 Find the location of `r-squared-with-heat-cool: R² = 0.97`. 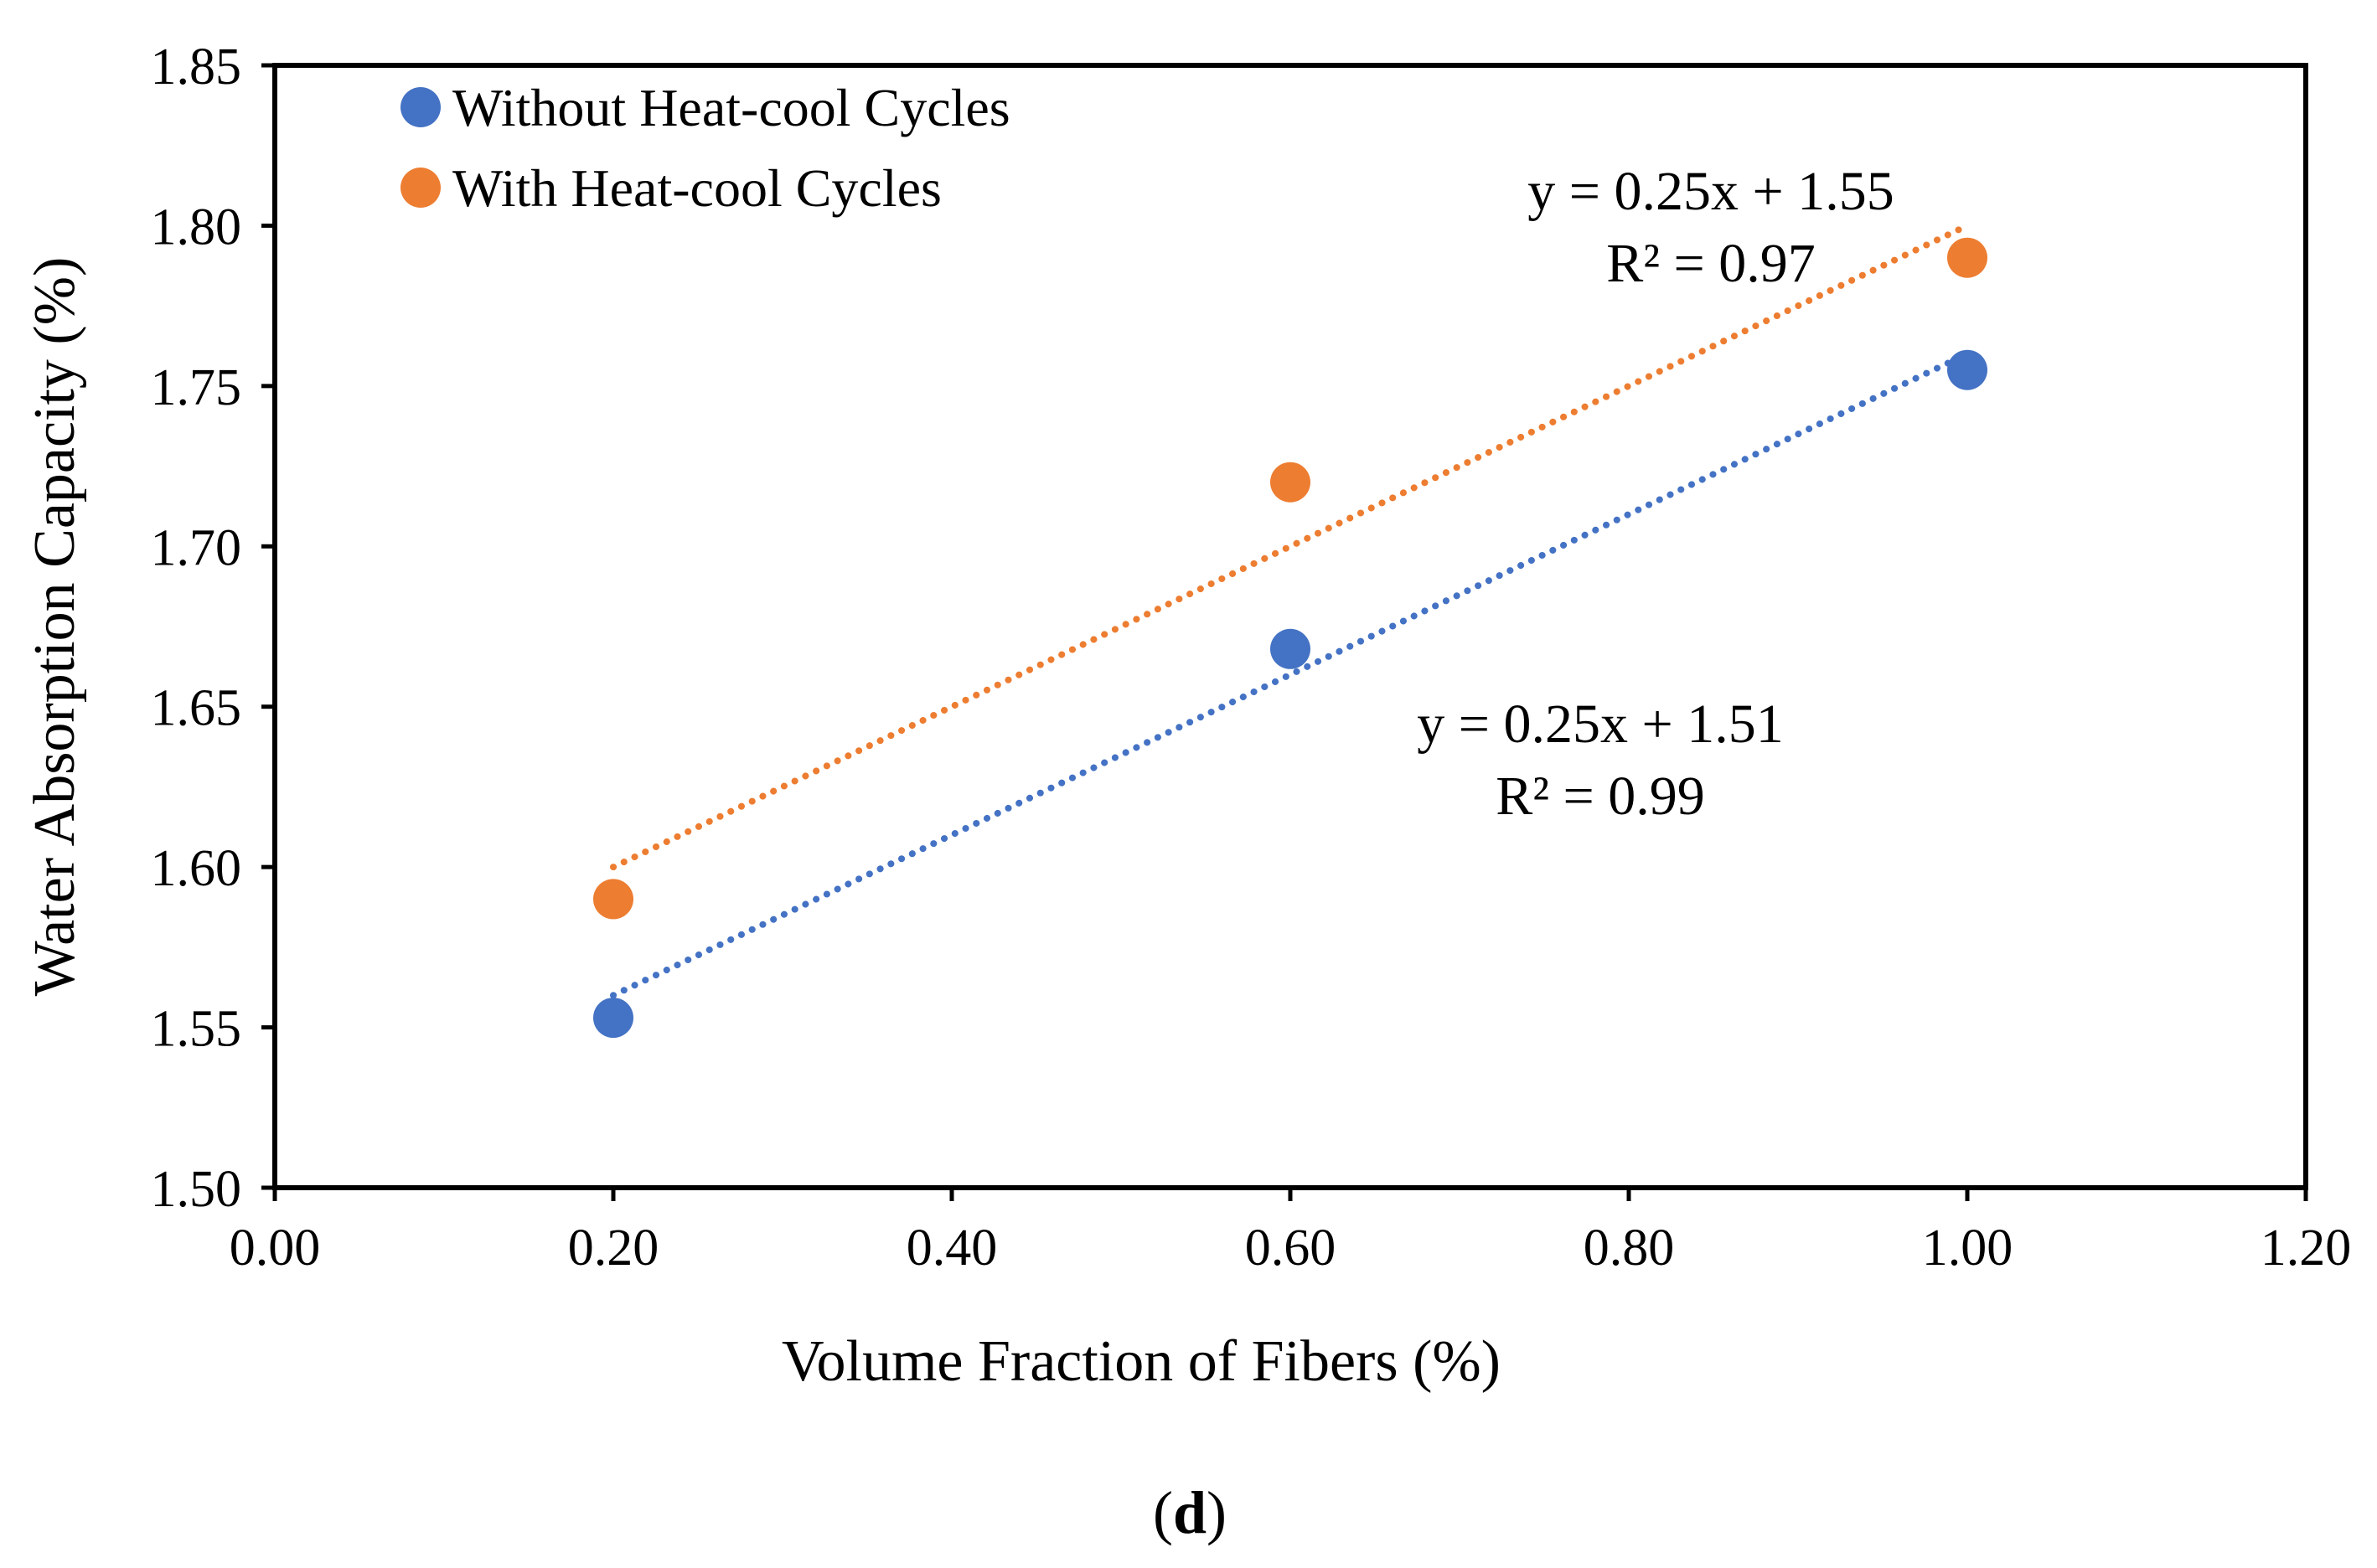

r-squared-with-heat-cool: R² = 0.97 is located at coordinates (1711, 264).